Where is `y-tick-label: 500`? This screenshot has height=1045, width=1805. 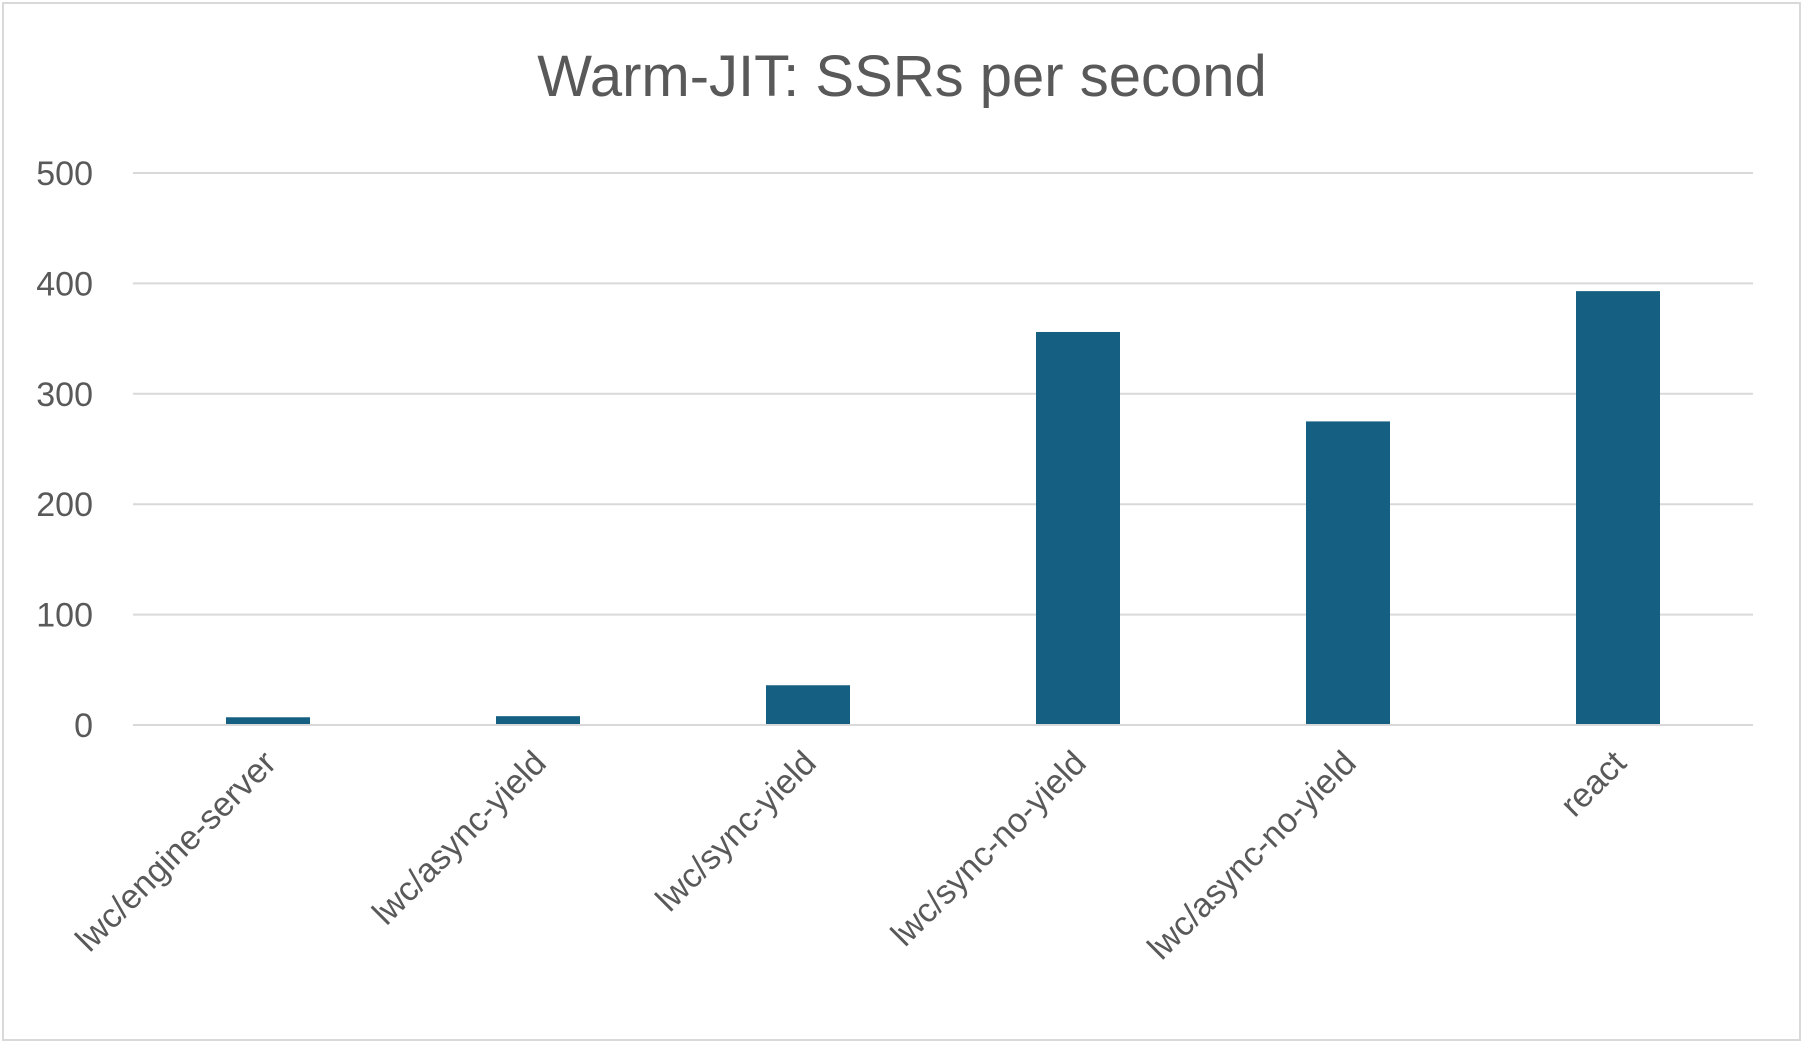 y-tick-label: 500 is located at coordinates (64, 174).